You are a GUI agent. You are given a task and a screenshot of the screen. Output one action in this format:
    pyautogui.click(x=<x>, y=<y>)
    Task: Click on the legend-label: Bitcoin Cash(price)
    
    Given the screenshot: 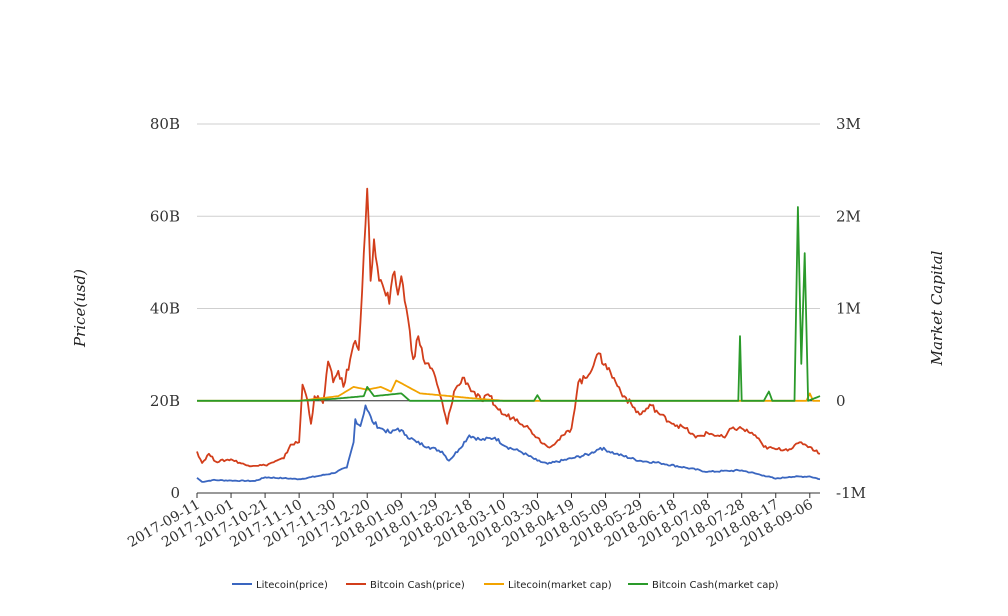 What is the action you would take?
    pyautogui.click(x=417, y=585)
    